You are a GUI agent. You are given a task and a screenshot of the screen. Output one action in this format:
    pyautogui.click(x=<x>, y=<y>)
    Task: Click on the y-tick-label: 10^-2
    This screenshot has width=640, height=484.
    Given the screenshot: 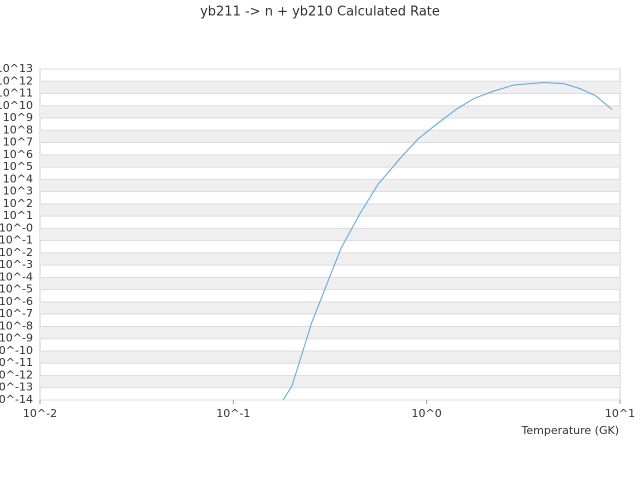 What is the action you would take?
    pyautogui.click(x=16, y=252)
    